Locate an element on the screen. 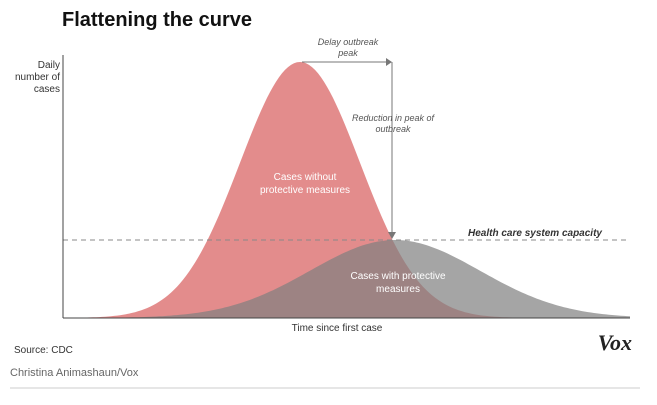  annotation: Reduction in peak of is located at coordinates (394, 118).